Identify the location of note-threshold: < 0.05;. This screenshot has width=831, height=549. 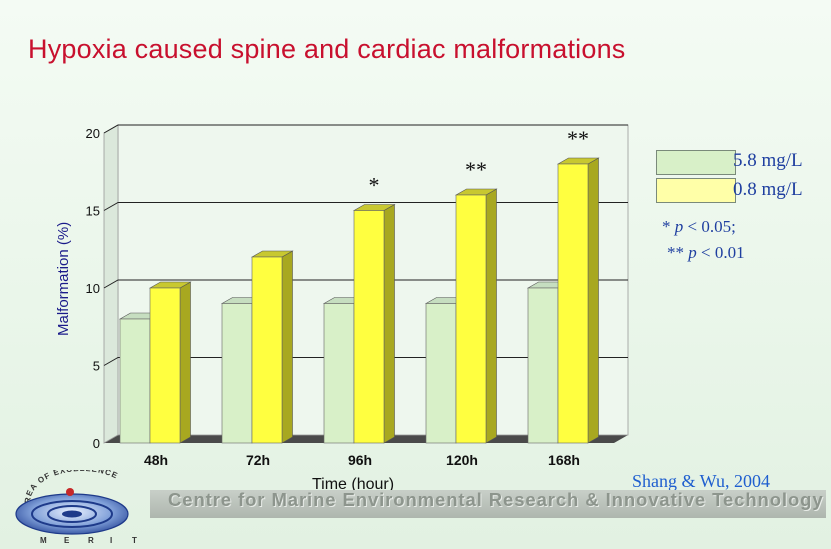
(709, 226).